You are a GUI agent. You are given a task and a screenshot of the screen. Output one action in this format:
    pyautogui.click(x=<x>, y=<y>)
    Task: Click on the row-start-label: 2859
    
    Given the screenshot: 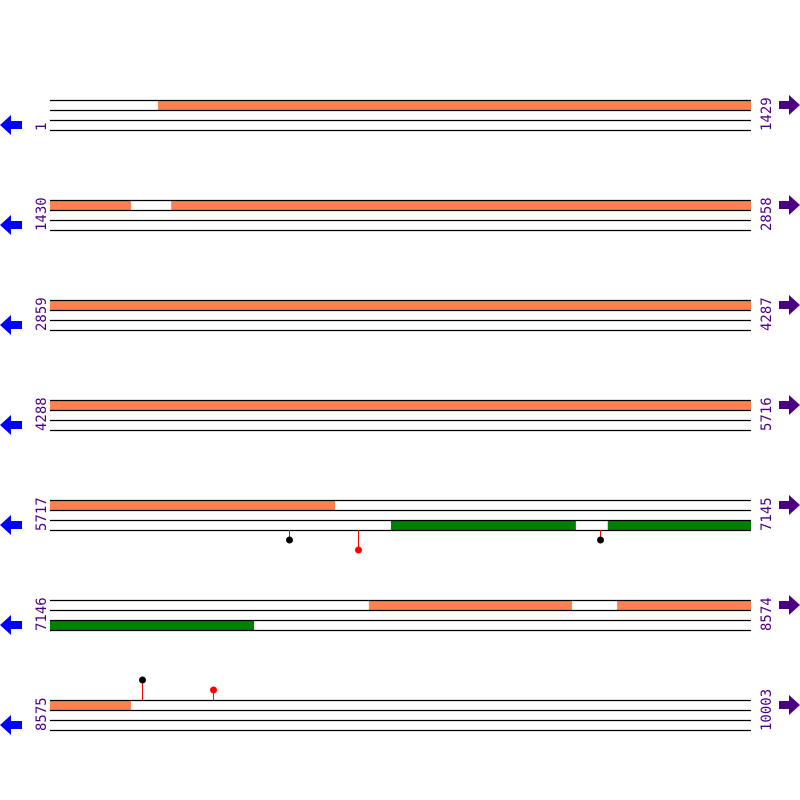 What is the action you would take?
    pyautogui.click(x=42, y=314)
    